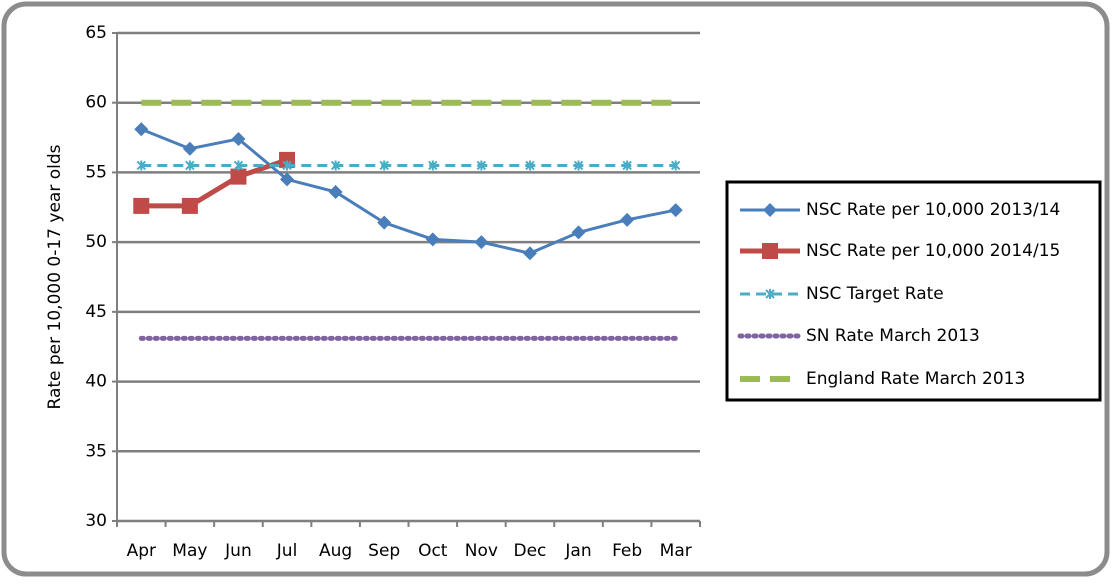 This screenshot has height=584, width=1113. What do you see at coordinates (96, 451) in the screenshot?
I see `y-tick-label: 35` at bounding box center [96, 451].